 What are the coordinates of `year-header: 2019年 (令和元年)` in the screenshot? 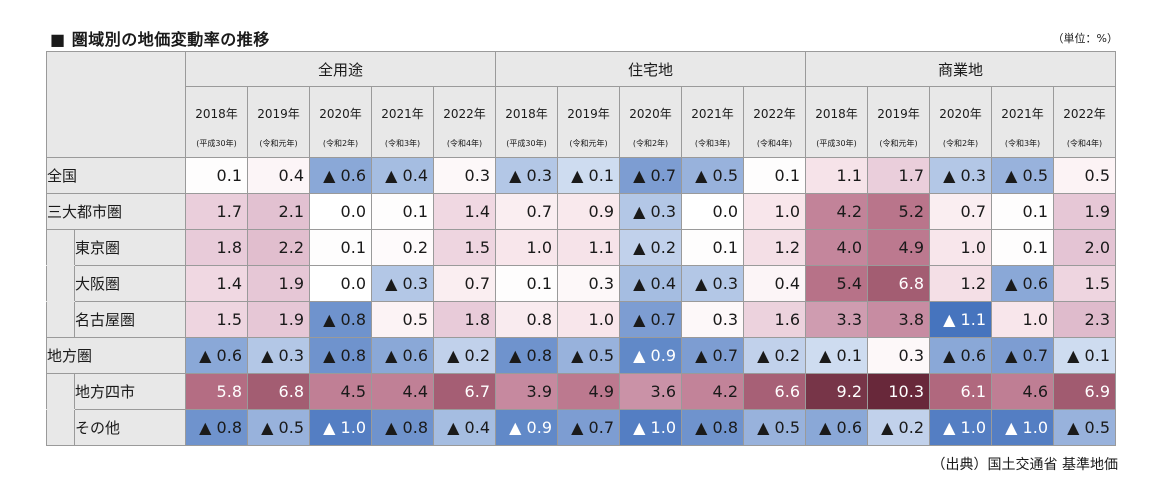 It's located at (278, 122).